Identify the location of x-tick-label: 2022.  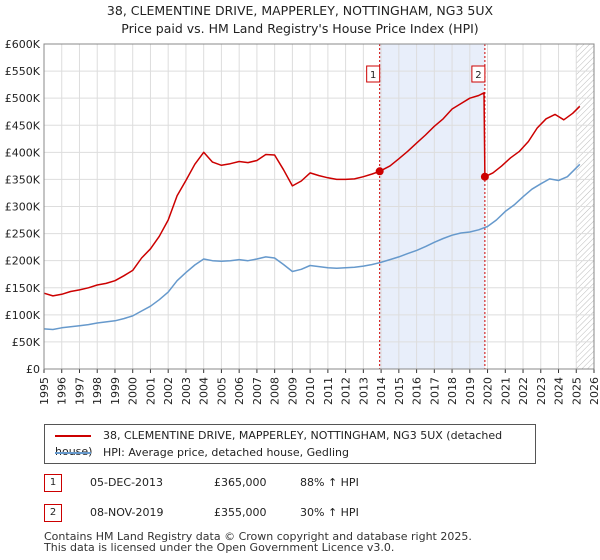
(523, 391).